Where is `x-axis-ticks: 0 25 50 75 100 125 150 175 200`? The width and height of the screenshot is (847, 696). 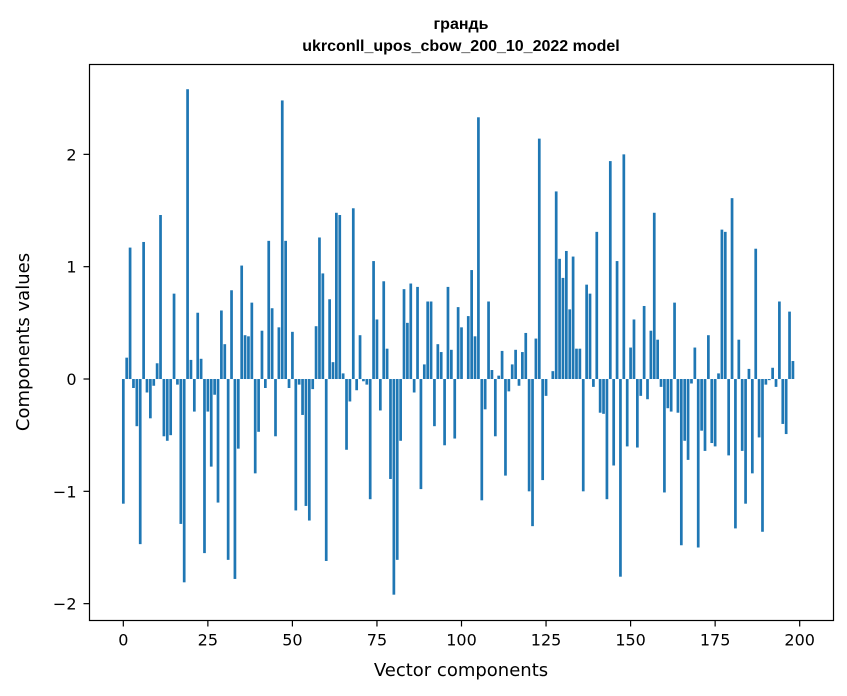
x-axis-ticks: 0 25 50 75 100 125 150 175 200 is located at coordinates (466, 635).